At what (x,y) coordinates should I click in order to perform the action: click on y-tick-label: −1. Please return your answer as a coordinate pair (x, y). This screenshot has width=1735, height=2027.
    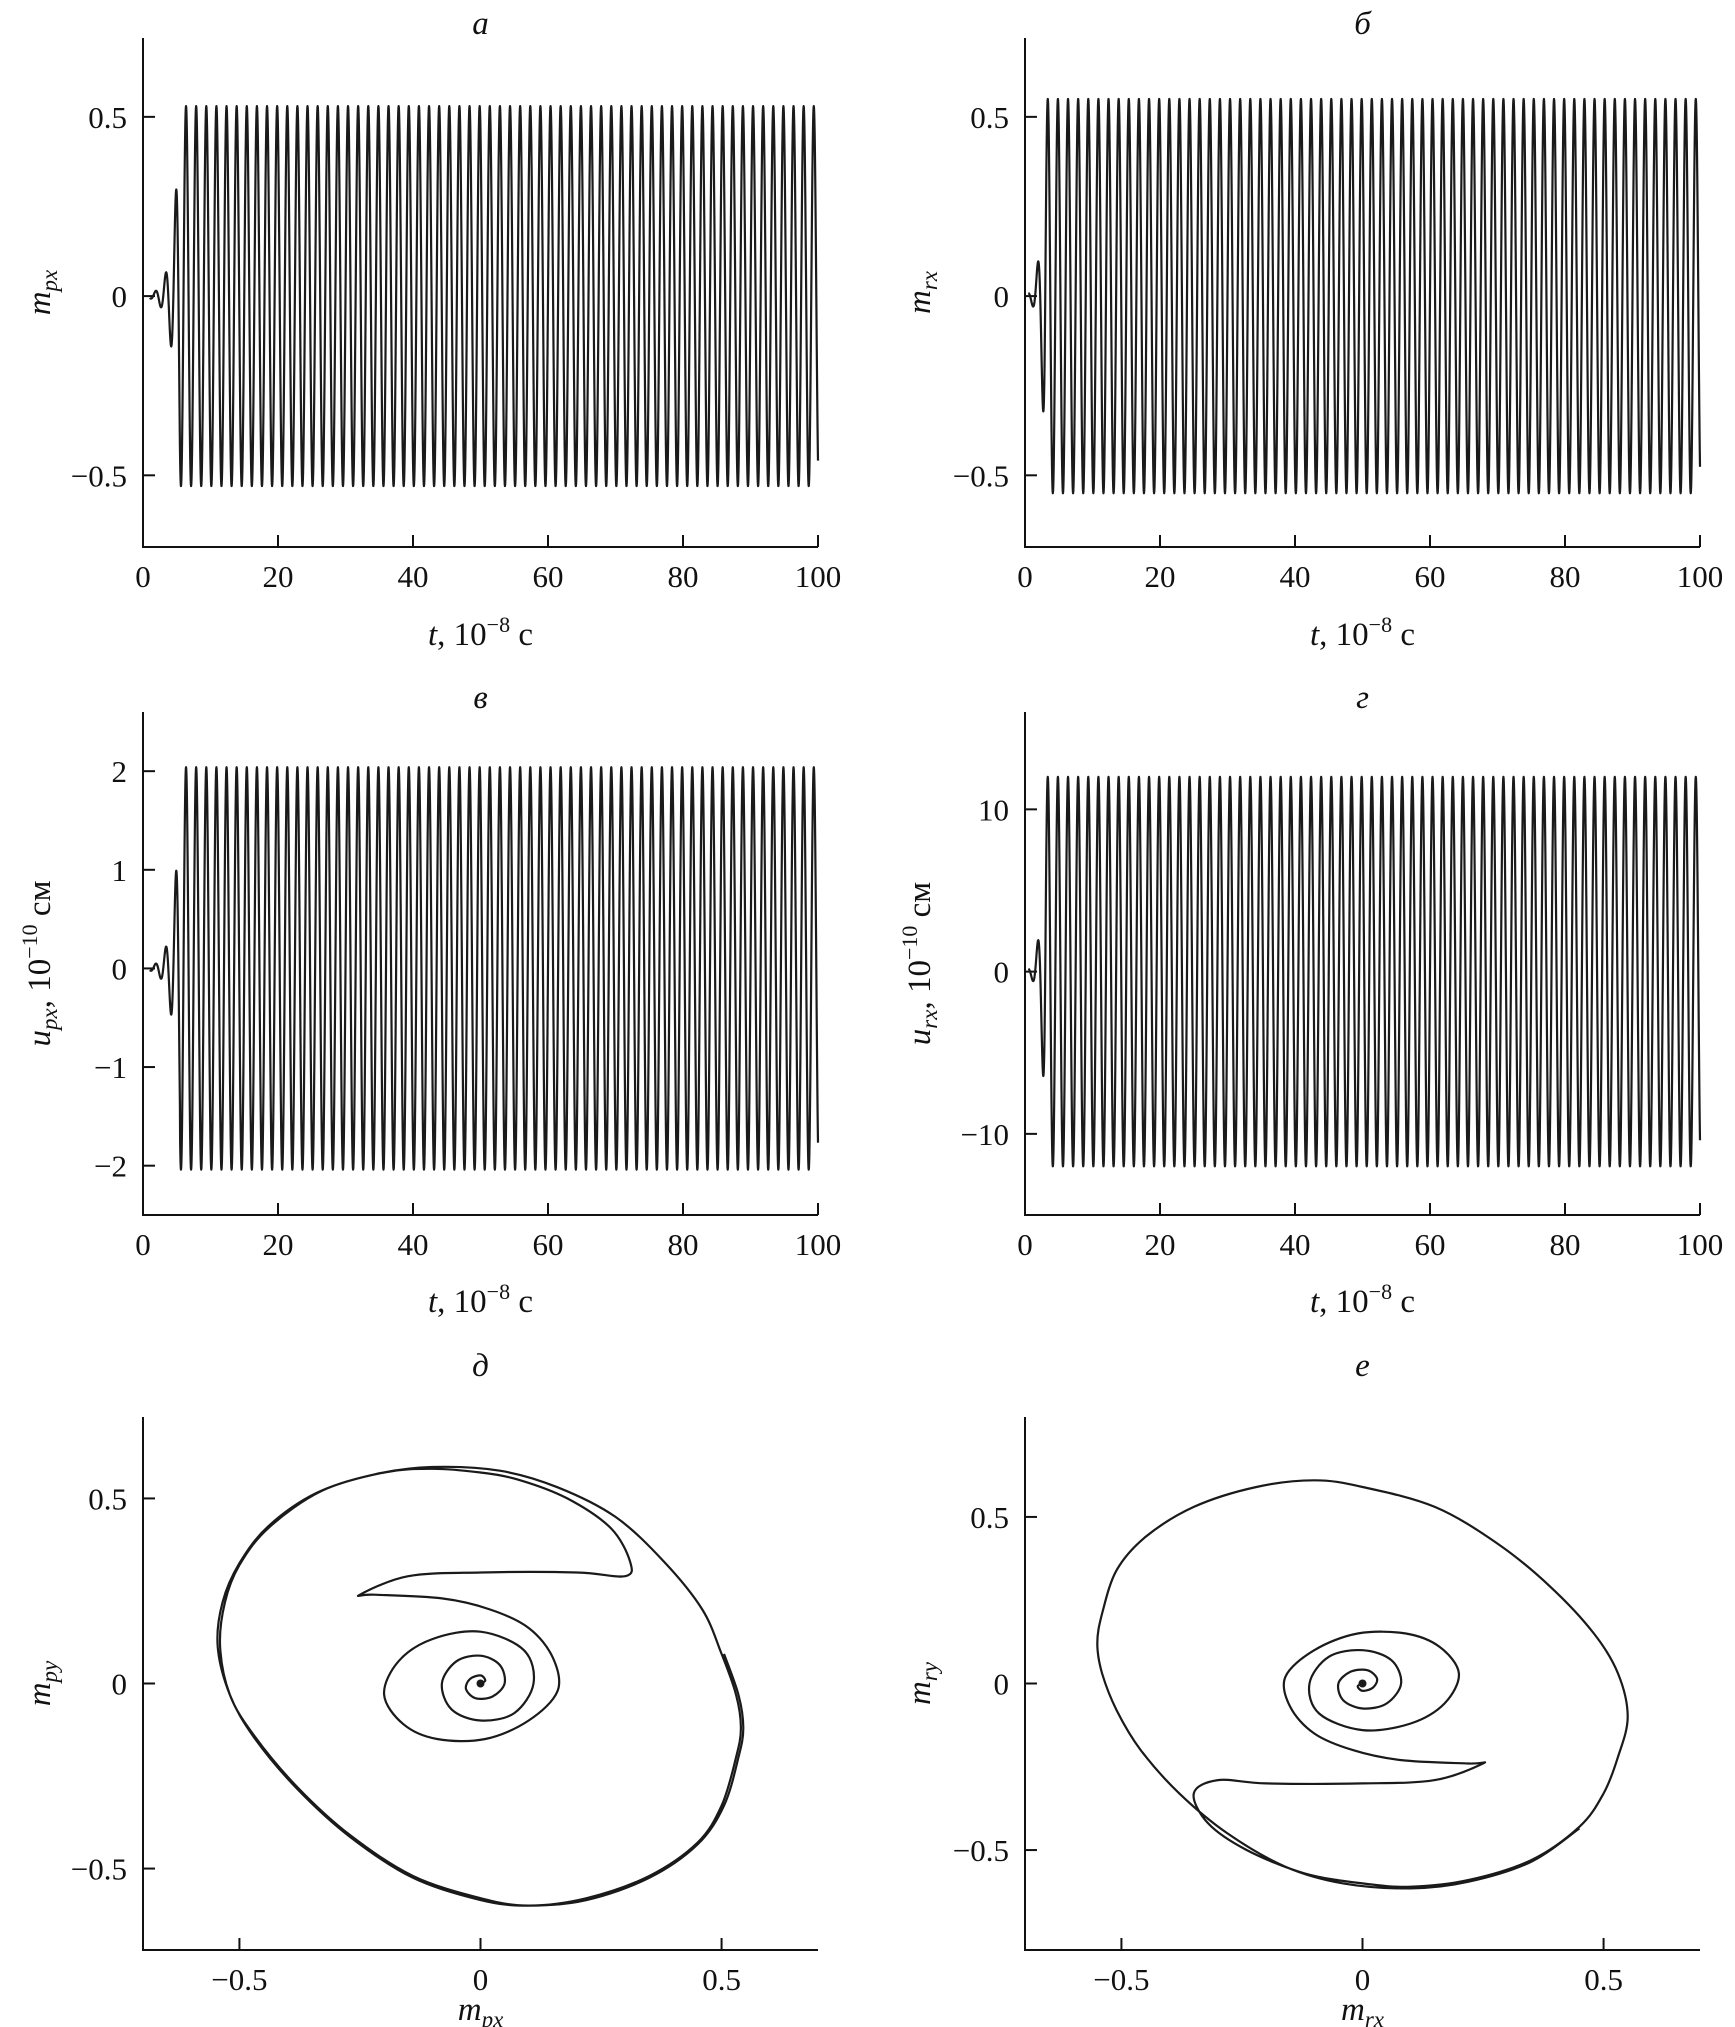
    Looking at the image, I should click on (110, 1067).